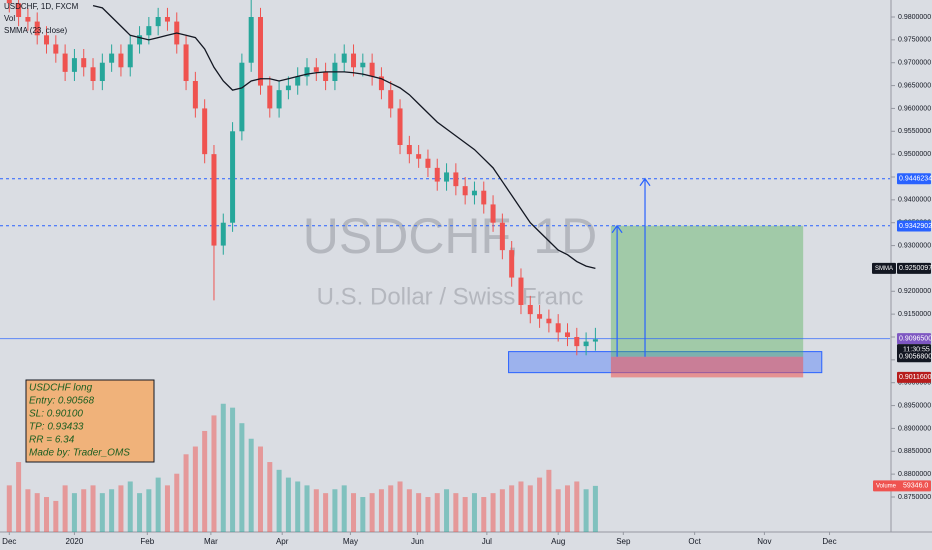 Image resolution: width=932 pixels, height=550 pixels. Describe the element at coordinates (61, 401) in the screenshot. I see `note-line: Entry: 0.90568` at that location.